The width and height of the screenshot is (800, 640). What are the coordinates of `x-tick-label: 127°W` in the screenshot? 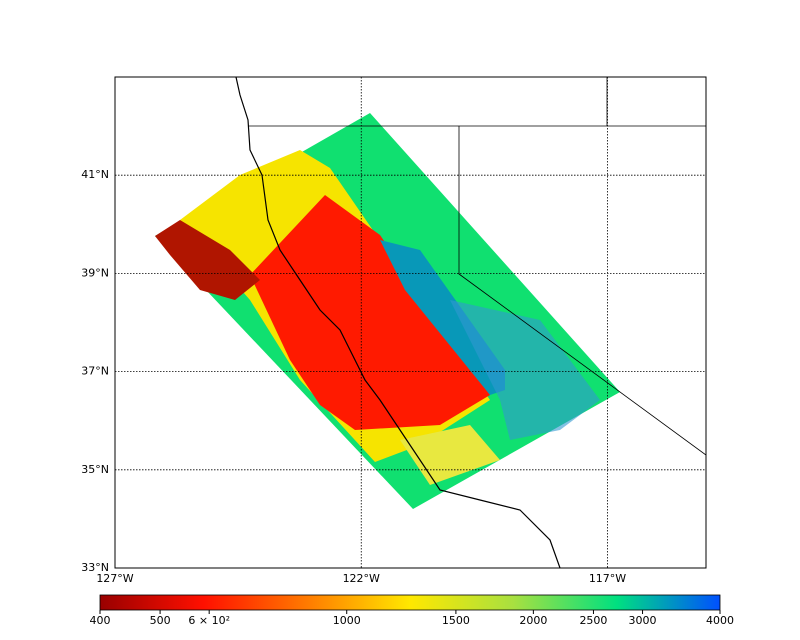 It's located at (114, 578).